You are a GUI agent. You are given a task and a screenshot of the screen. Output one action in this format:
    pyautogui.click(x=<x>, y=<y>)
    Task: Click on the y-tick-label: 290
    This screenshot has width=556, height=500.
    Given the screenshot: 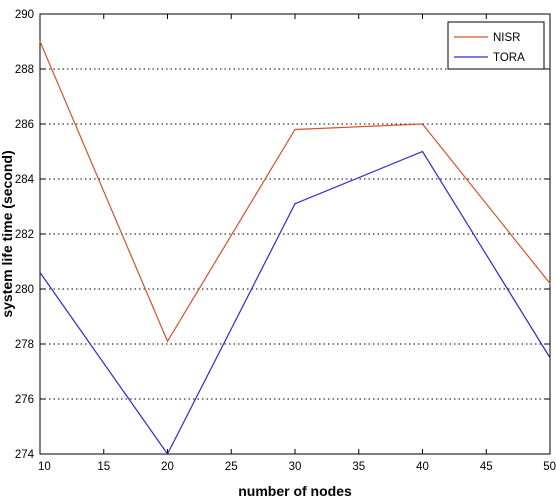 What is the action you would take?
    pyautogui.click(x=24, y=15)
    